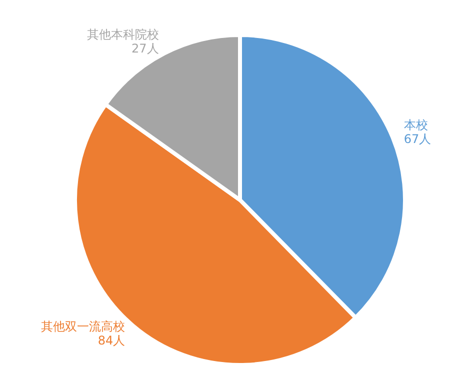 This screenshot has height=388, width=467. What do you see at coordinates (112, 341) in the screenshot?
I see `data-label: 84人` at bounding box center [112, 341].